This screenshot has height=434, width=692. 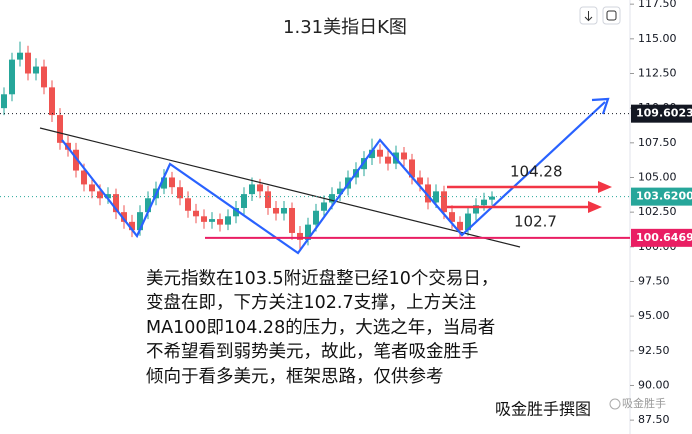 I want to click on watermark-icon, so click(x=615, y=404).